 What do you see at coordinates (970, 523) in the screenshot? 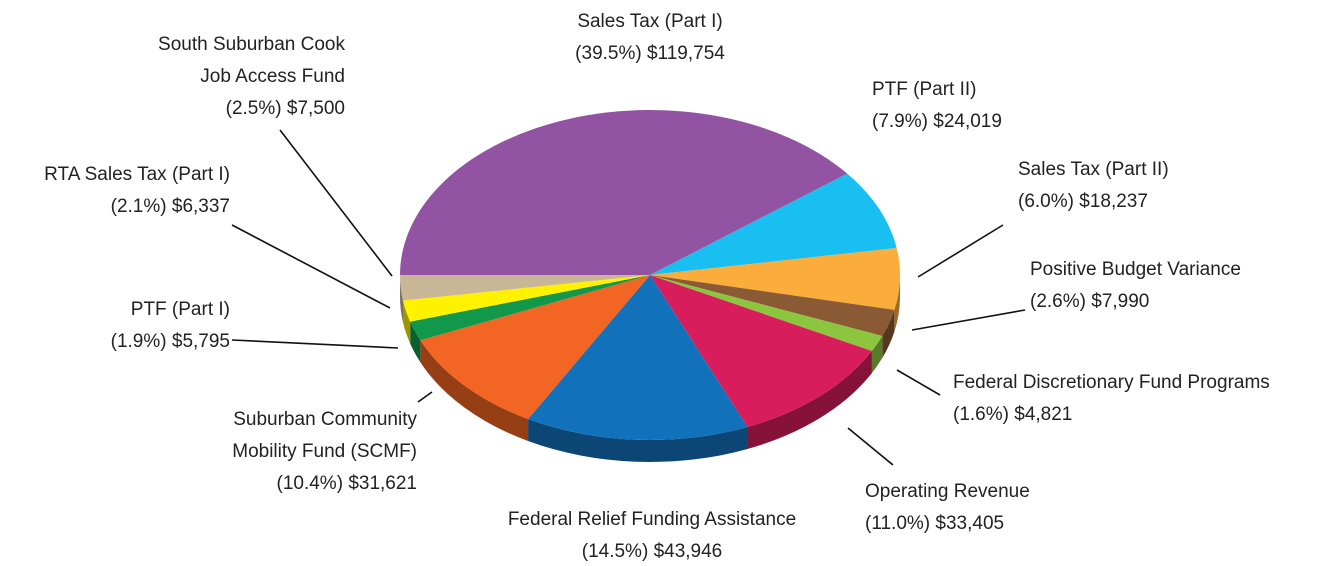
I see `value-label: $33,405` at bounding box center [970, 523].